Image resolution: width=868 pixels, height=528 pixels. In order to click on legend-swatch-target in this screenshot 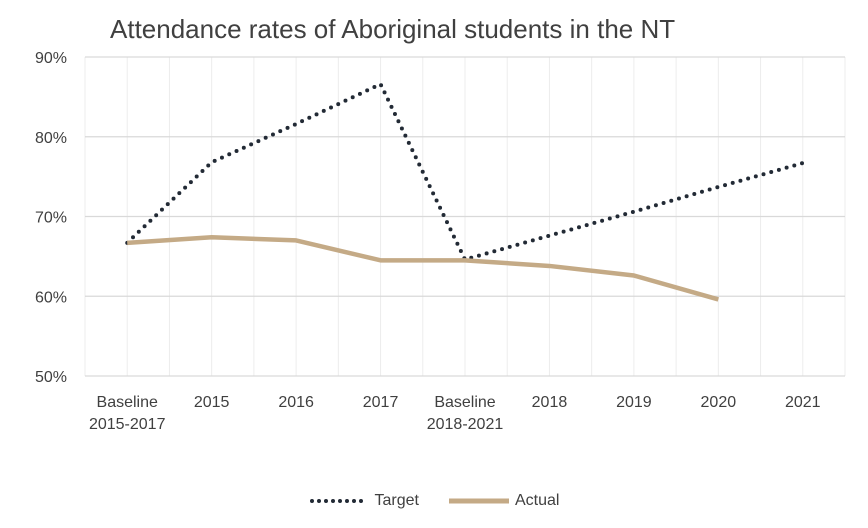, I will do `click(338, 501)`.